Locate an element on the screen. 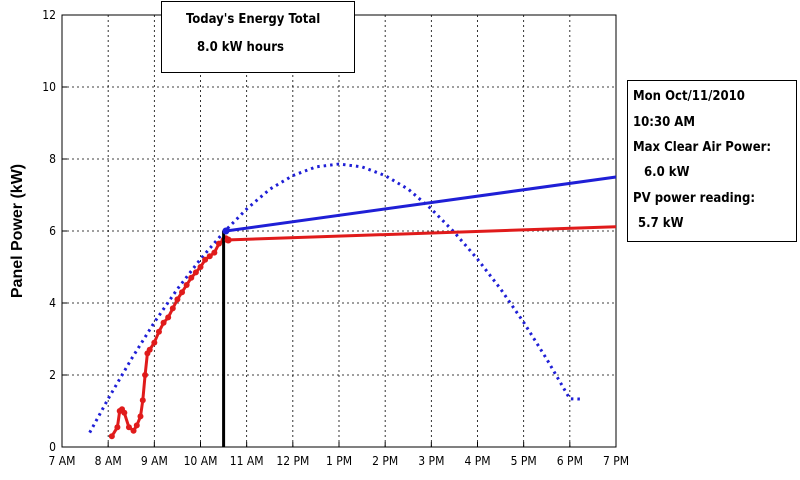 Image resolution: width=800 pixels, height=480 pixels. x-tick-label: 4 PM is located at coordinates (477, 461).